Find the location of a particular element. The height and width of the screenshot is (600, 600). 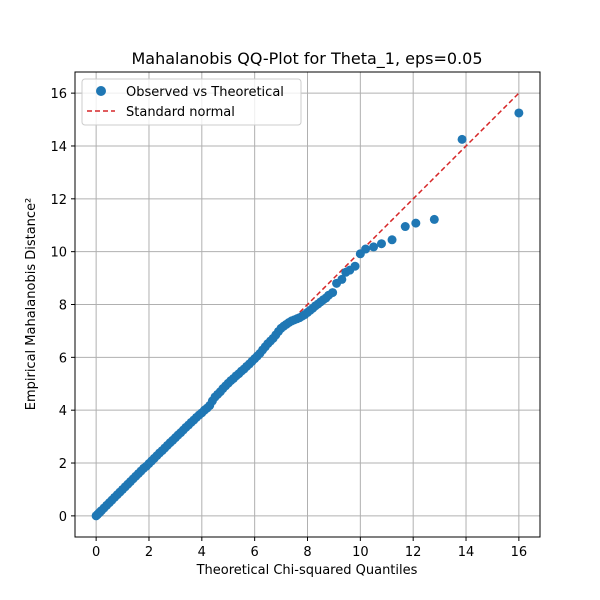

y-tick-label: 2 is located at coordinates (63, 464).